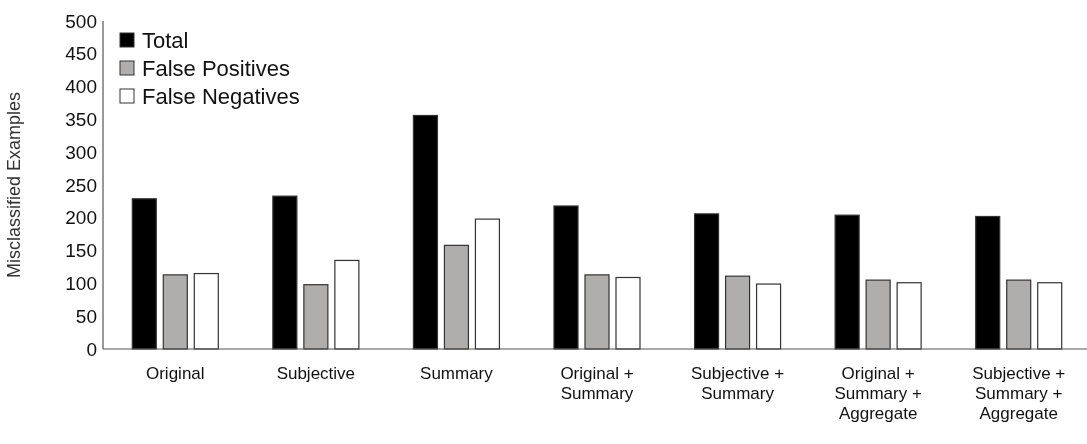 Image resolution: width=1087 pixels, height=444 pixels. I want to click on y-tick-label: 500, so click(81, 21).